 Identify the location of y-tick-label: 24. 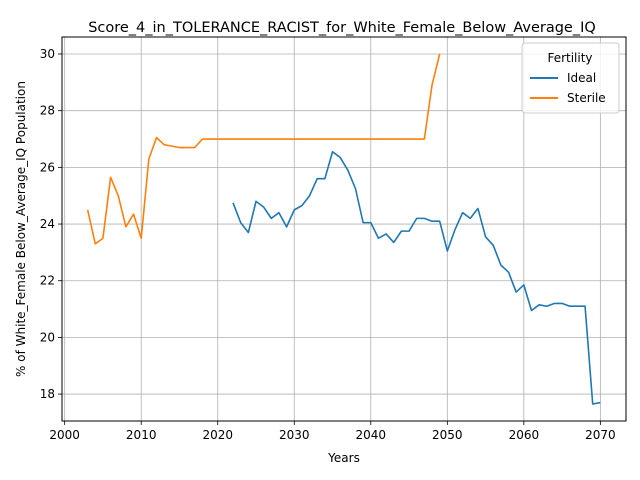
(47, 224).